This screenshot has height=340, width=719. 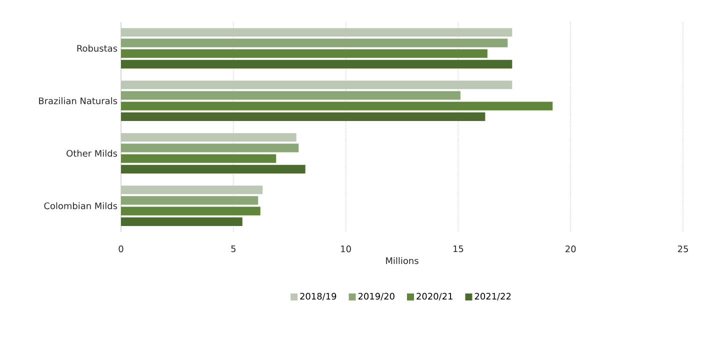 I want to click on y-tick-label: Colombian Milds, so click(x=81, y=206).